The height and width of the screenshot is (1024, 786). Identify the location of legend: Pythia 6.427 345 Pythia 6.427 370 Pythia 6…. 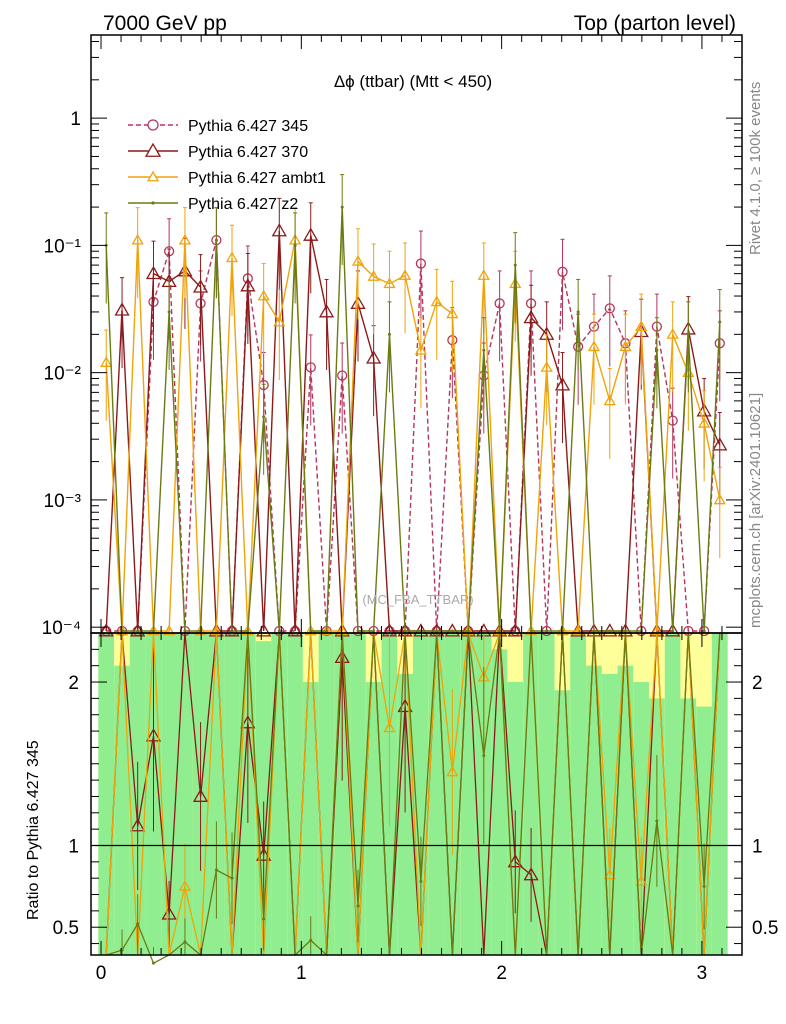
(227, 165).